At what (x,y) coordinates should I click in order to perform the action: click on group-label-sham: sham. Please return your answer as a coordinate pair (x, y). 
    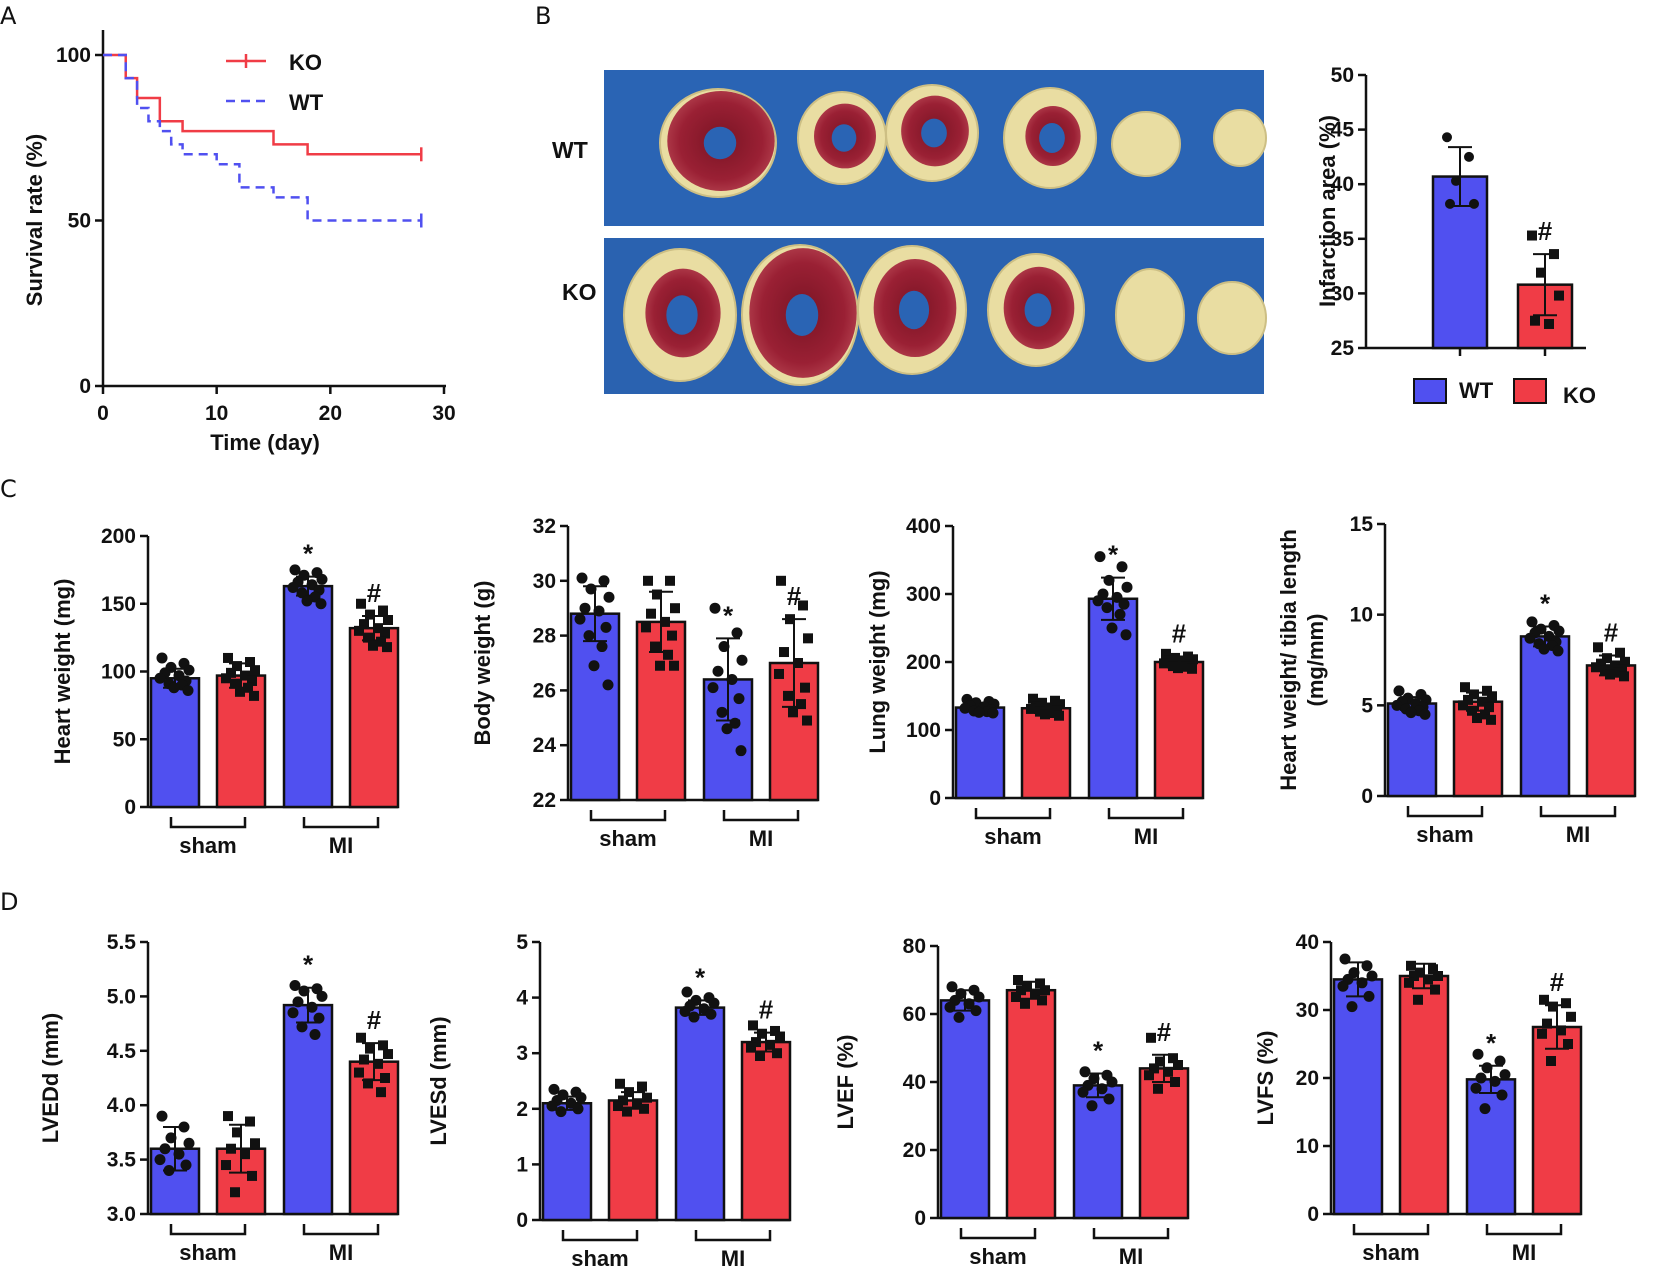
    Looking at the image, I should click on (1444, 834).